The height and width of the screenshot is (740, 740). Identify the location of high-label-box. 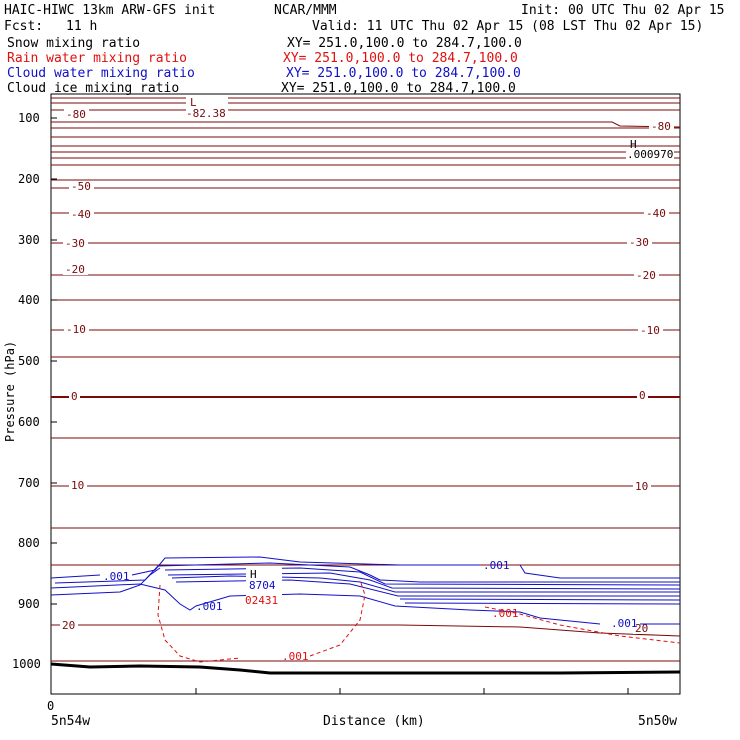
(650, 155).